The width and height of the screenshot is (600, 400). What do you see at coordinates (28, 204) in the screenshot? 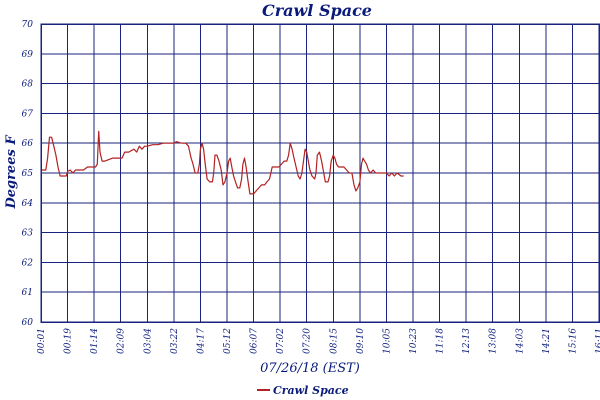
I see `y-tick-label: 64` at bounding box center [28, 204].